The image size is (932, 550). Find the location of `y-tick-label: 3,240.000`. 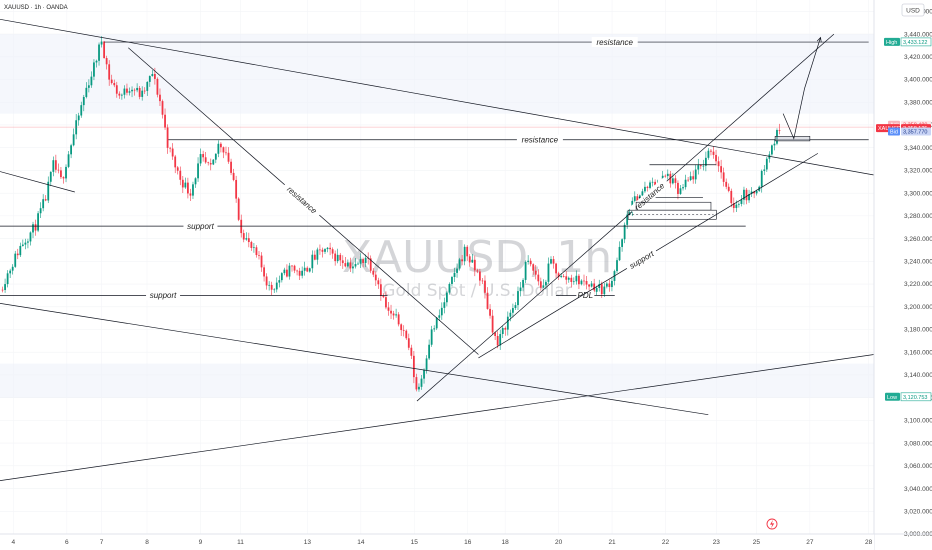

y-tick-label: 3,240.000 is located at coordinates (918, 262).